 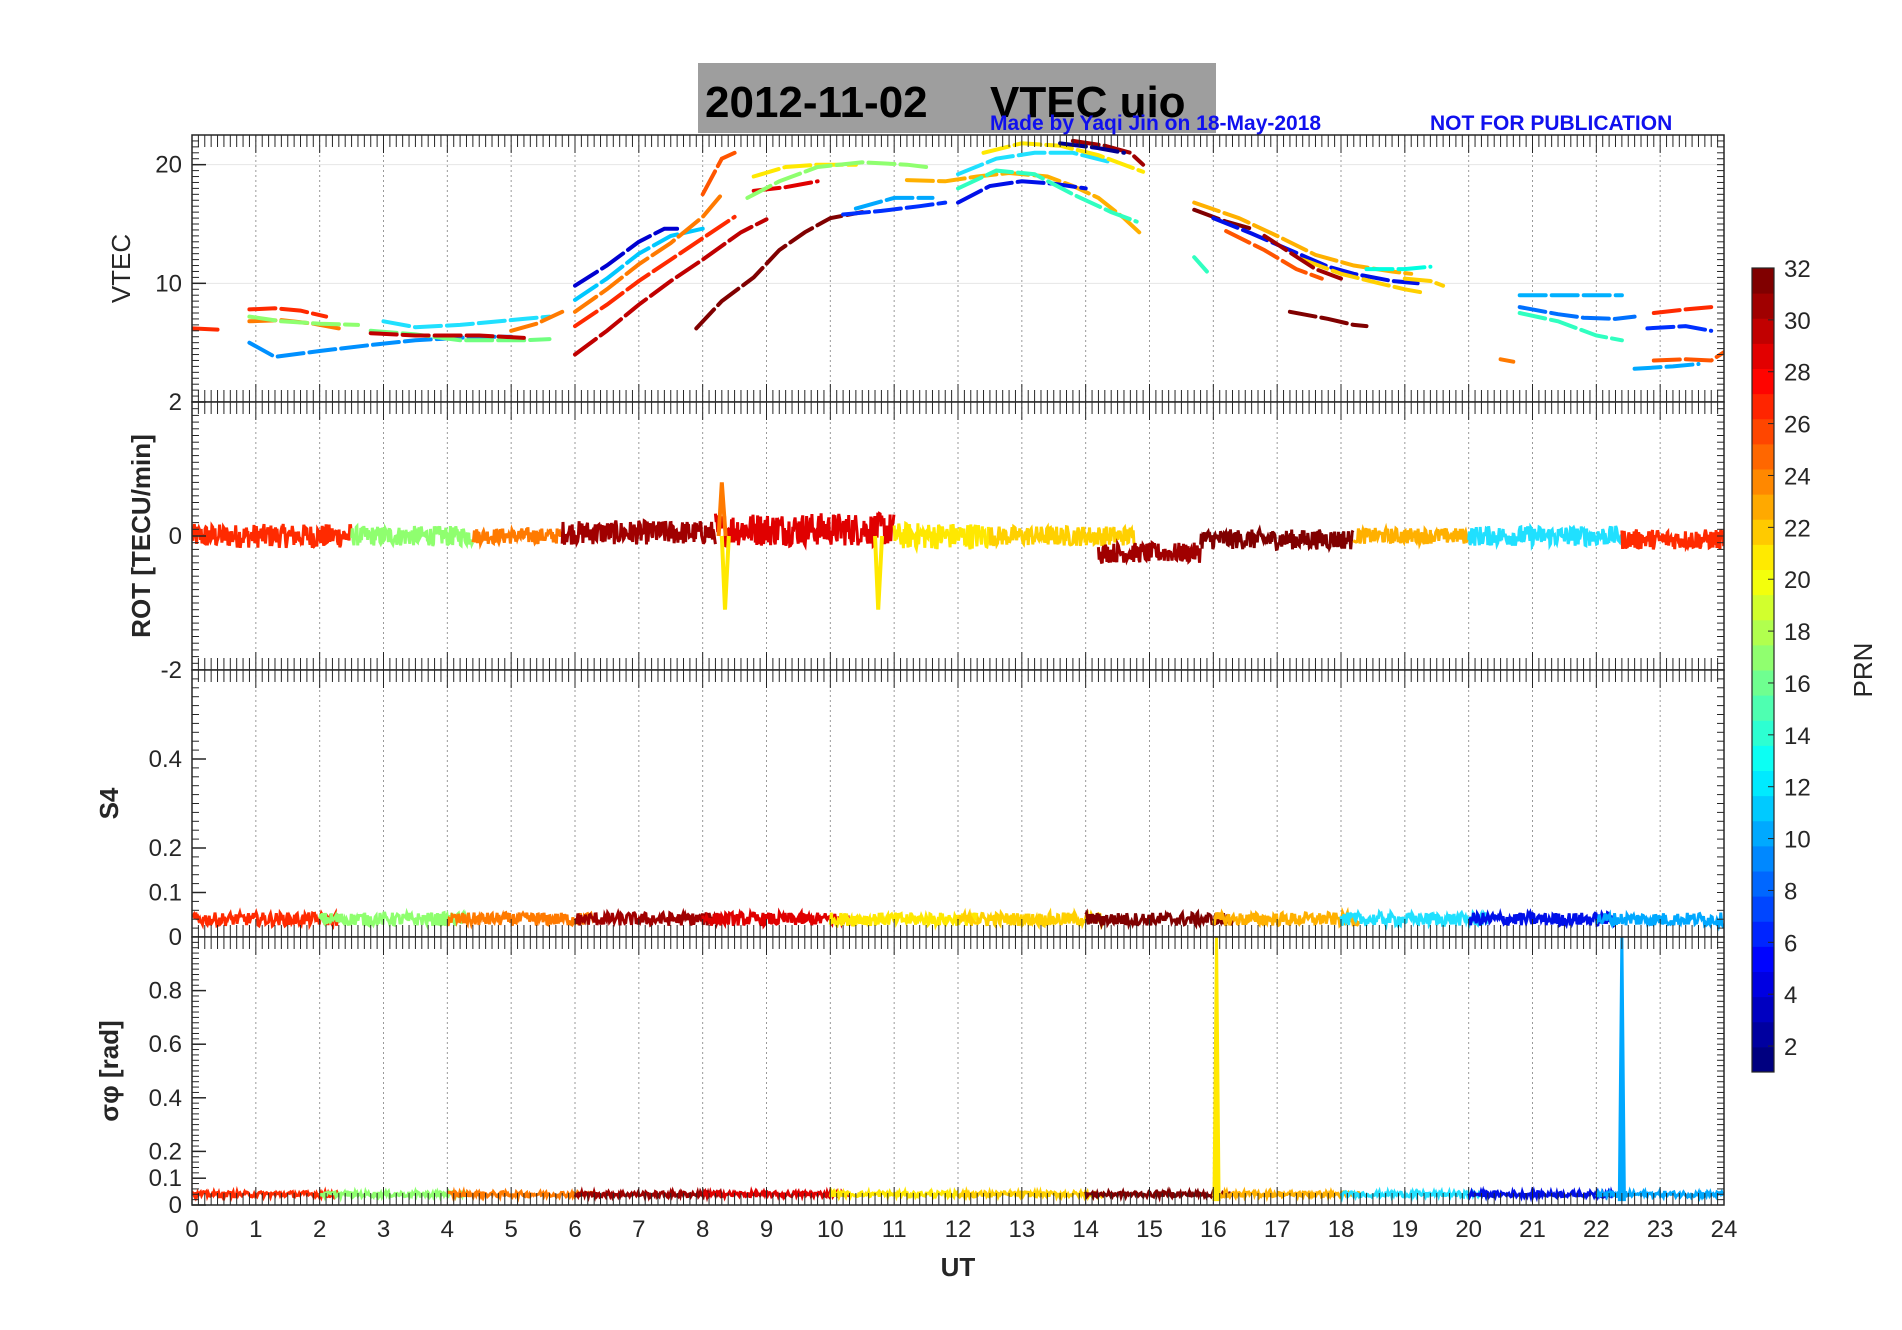 What do you see at coordinates (121, 268) in the screenshot?
I see `y-axis-label: VTEC` at bounding box center [121, 268].